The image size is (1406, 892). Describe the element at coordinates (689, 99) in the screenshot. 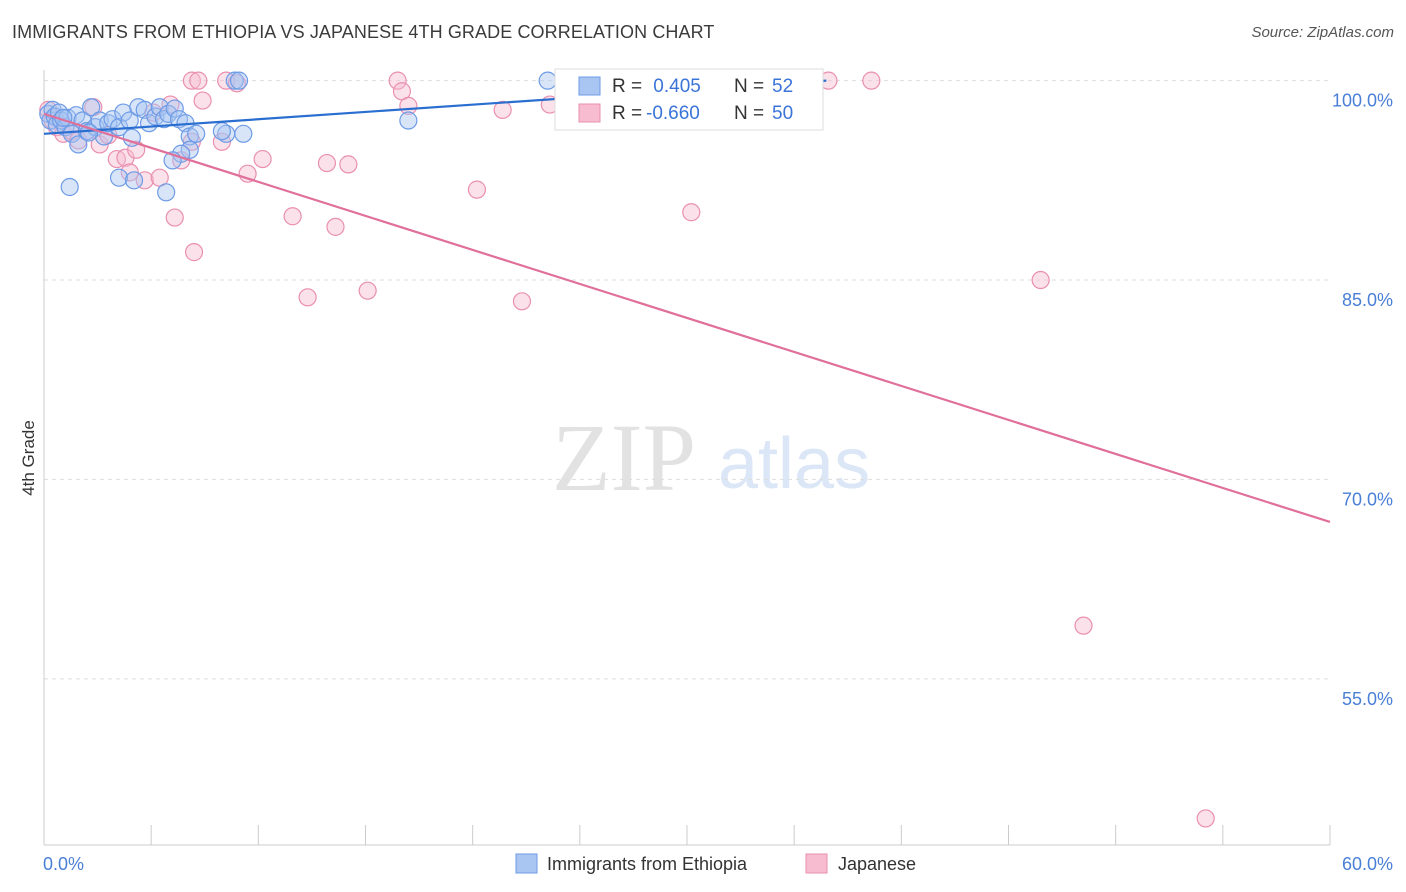

I see `correlation-legend: R = 0.405 N = 52 R = -0.660 N = 50` at that location.